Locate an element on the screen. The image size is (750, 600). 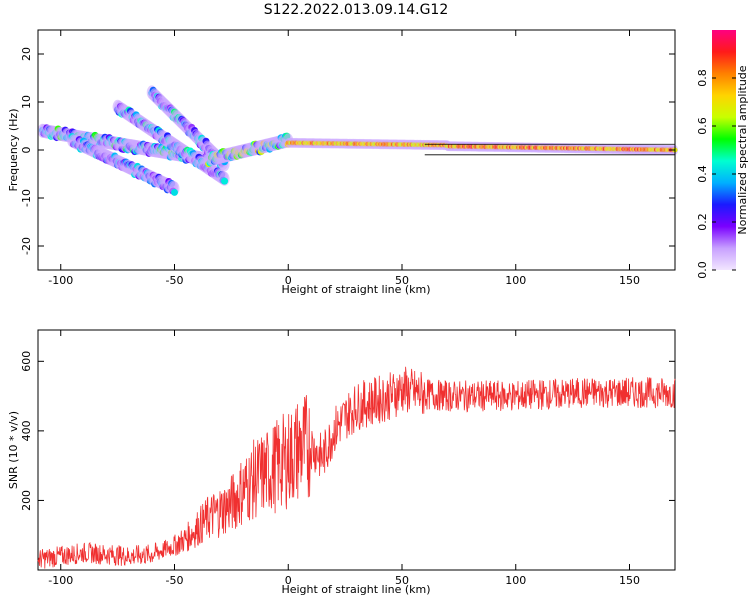
y-tick-label: 200 is located at coordinates (26, 500).